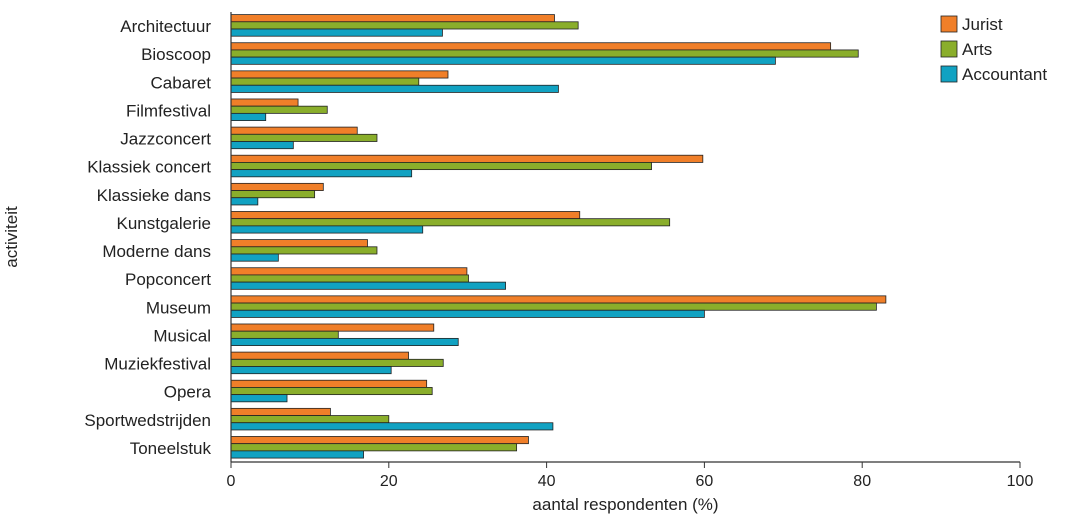 The height and width of the screenshot is (518, 1081). What do you see at coordinates (625, 504) in the screenshot?
I see `x-axis-label: aantal respondenten (%)` at bounding box center [625, 504].